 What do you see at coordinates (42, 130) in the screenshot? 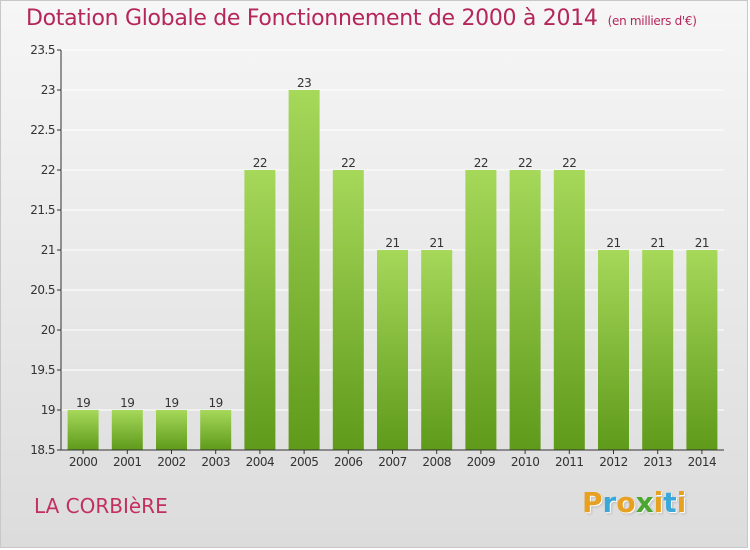
I see `y-tick-label: 22.5` at bounding box center [42, 130].